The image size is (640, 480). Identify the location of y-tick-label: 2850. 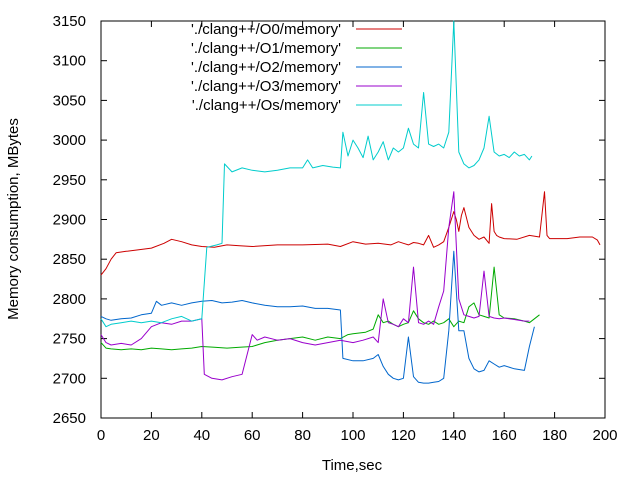
(69, 259).